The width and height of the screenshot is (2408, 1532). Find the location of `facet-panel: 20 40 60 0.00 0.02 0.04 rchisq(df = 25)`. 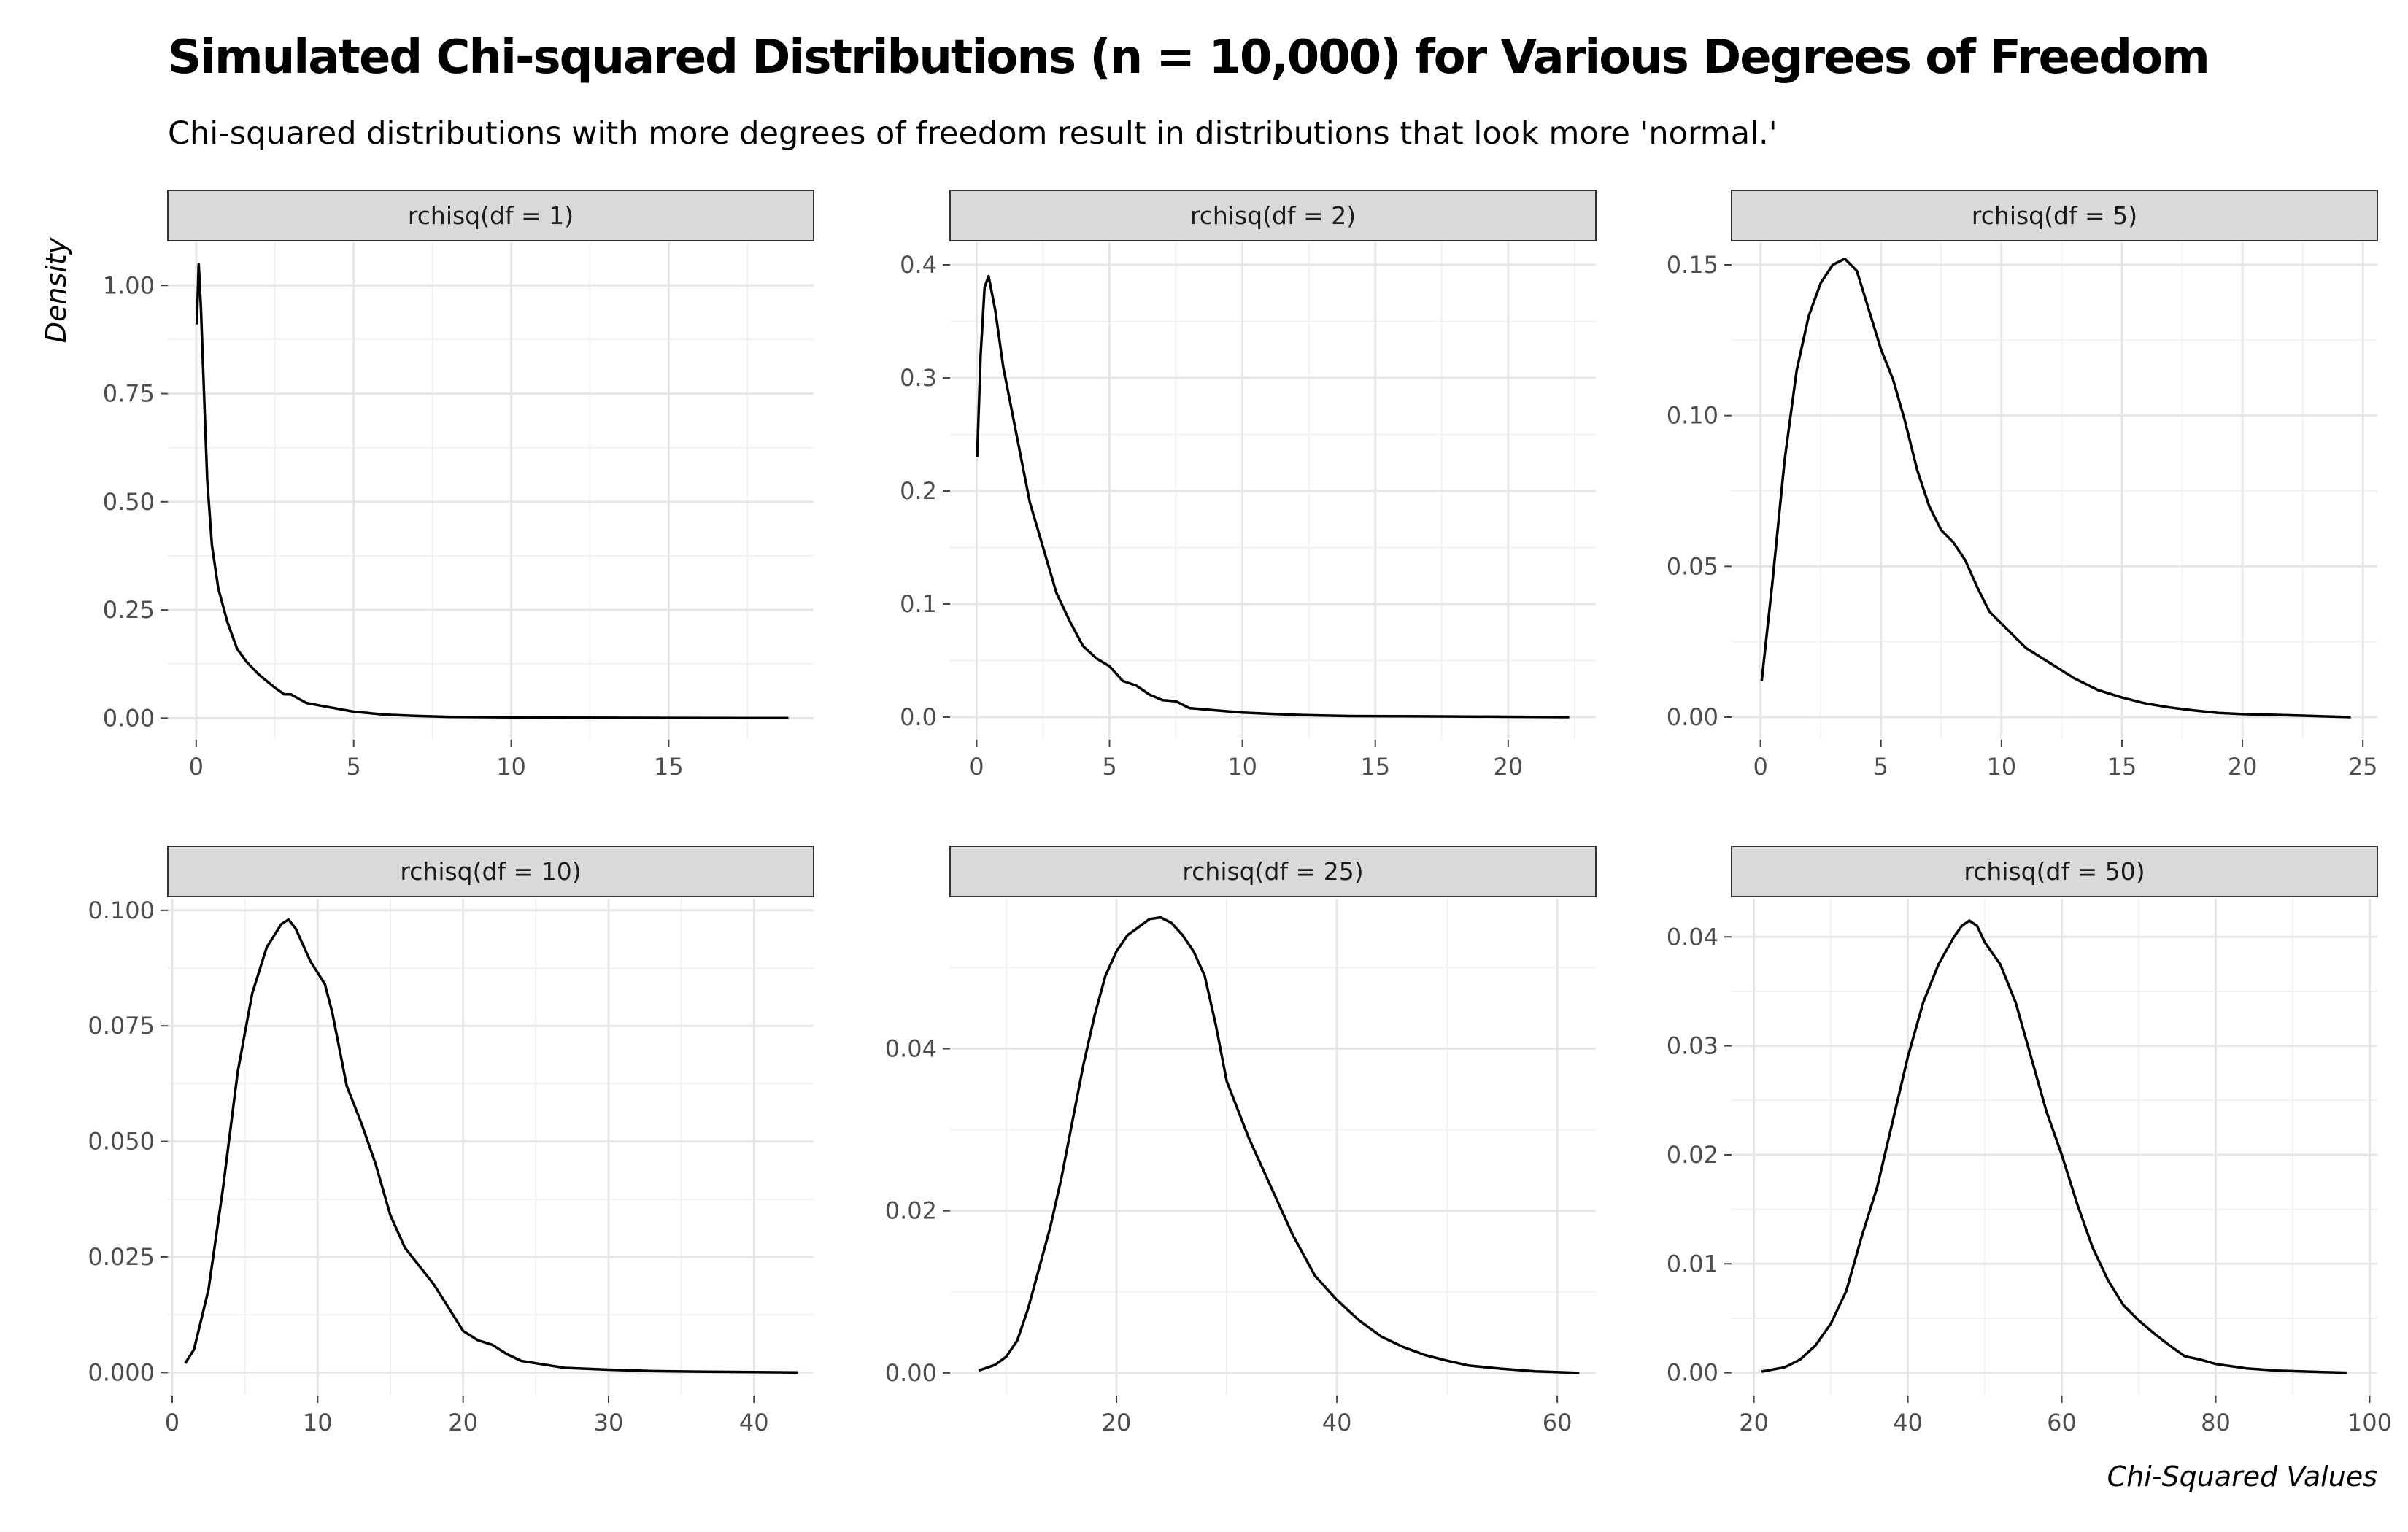

facet-panel: 20 40 60 0.00 0.02 0.04 rchisq(df = 25) is located at coordinates (1241, 1141).